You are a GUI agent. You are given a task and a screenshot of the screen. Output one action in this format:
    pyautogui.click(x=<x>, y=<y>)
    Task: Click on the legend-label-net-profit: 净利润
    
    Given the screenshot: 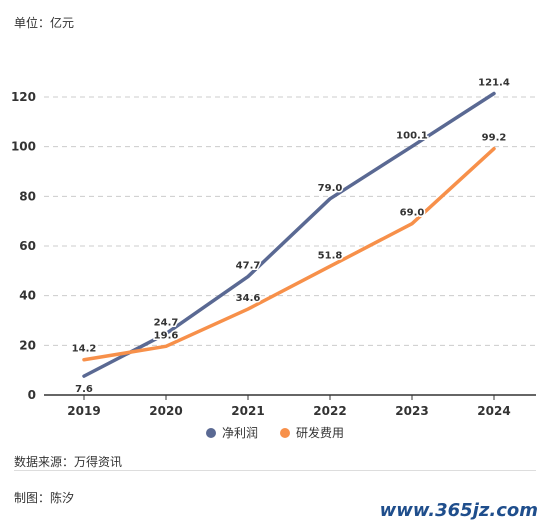 What is the action you would take?
    pyautogui.click(x=239, y=433)
    